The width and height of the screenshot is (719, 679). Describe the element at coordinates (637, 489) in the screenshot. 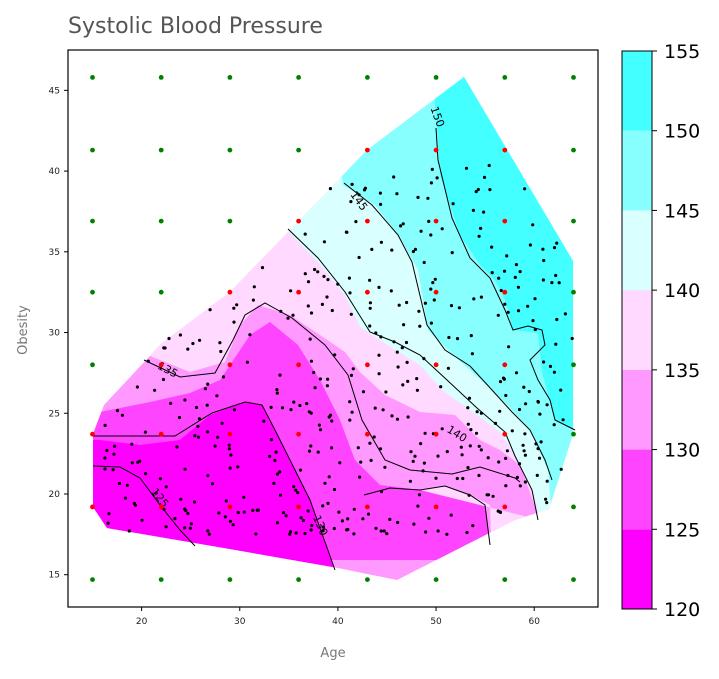

I see `colorbar-band` at that location.